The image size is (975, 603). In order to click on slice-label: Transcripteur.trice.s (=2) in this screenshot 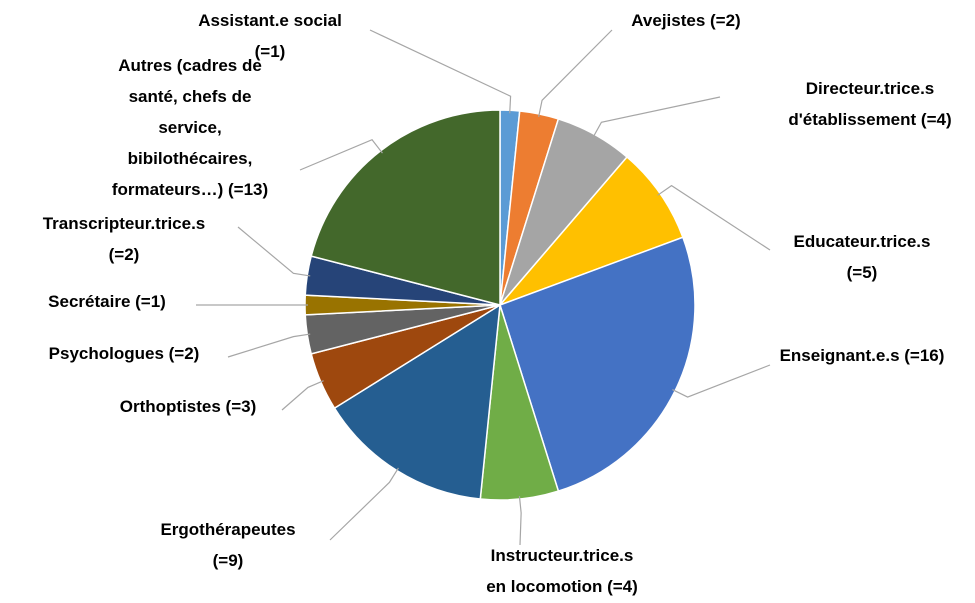, I will do `click(124, 239)`.